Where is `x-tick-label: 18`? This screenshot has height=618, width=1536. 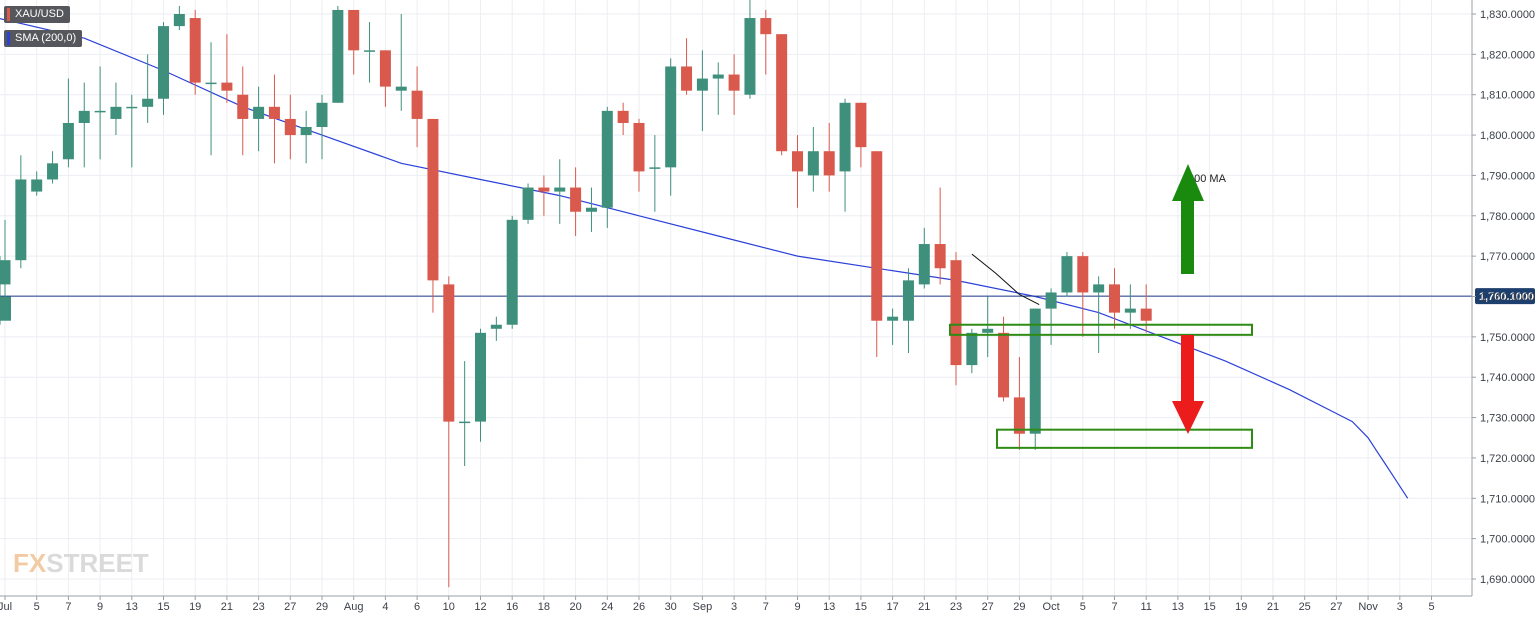 x-tick-label: 18 is located at coordinates (544, 607).